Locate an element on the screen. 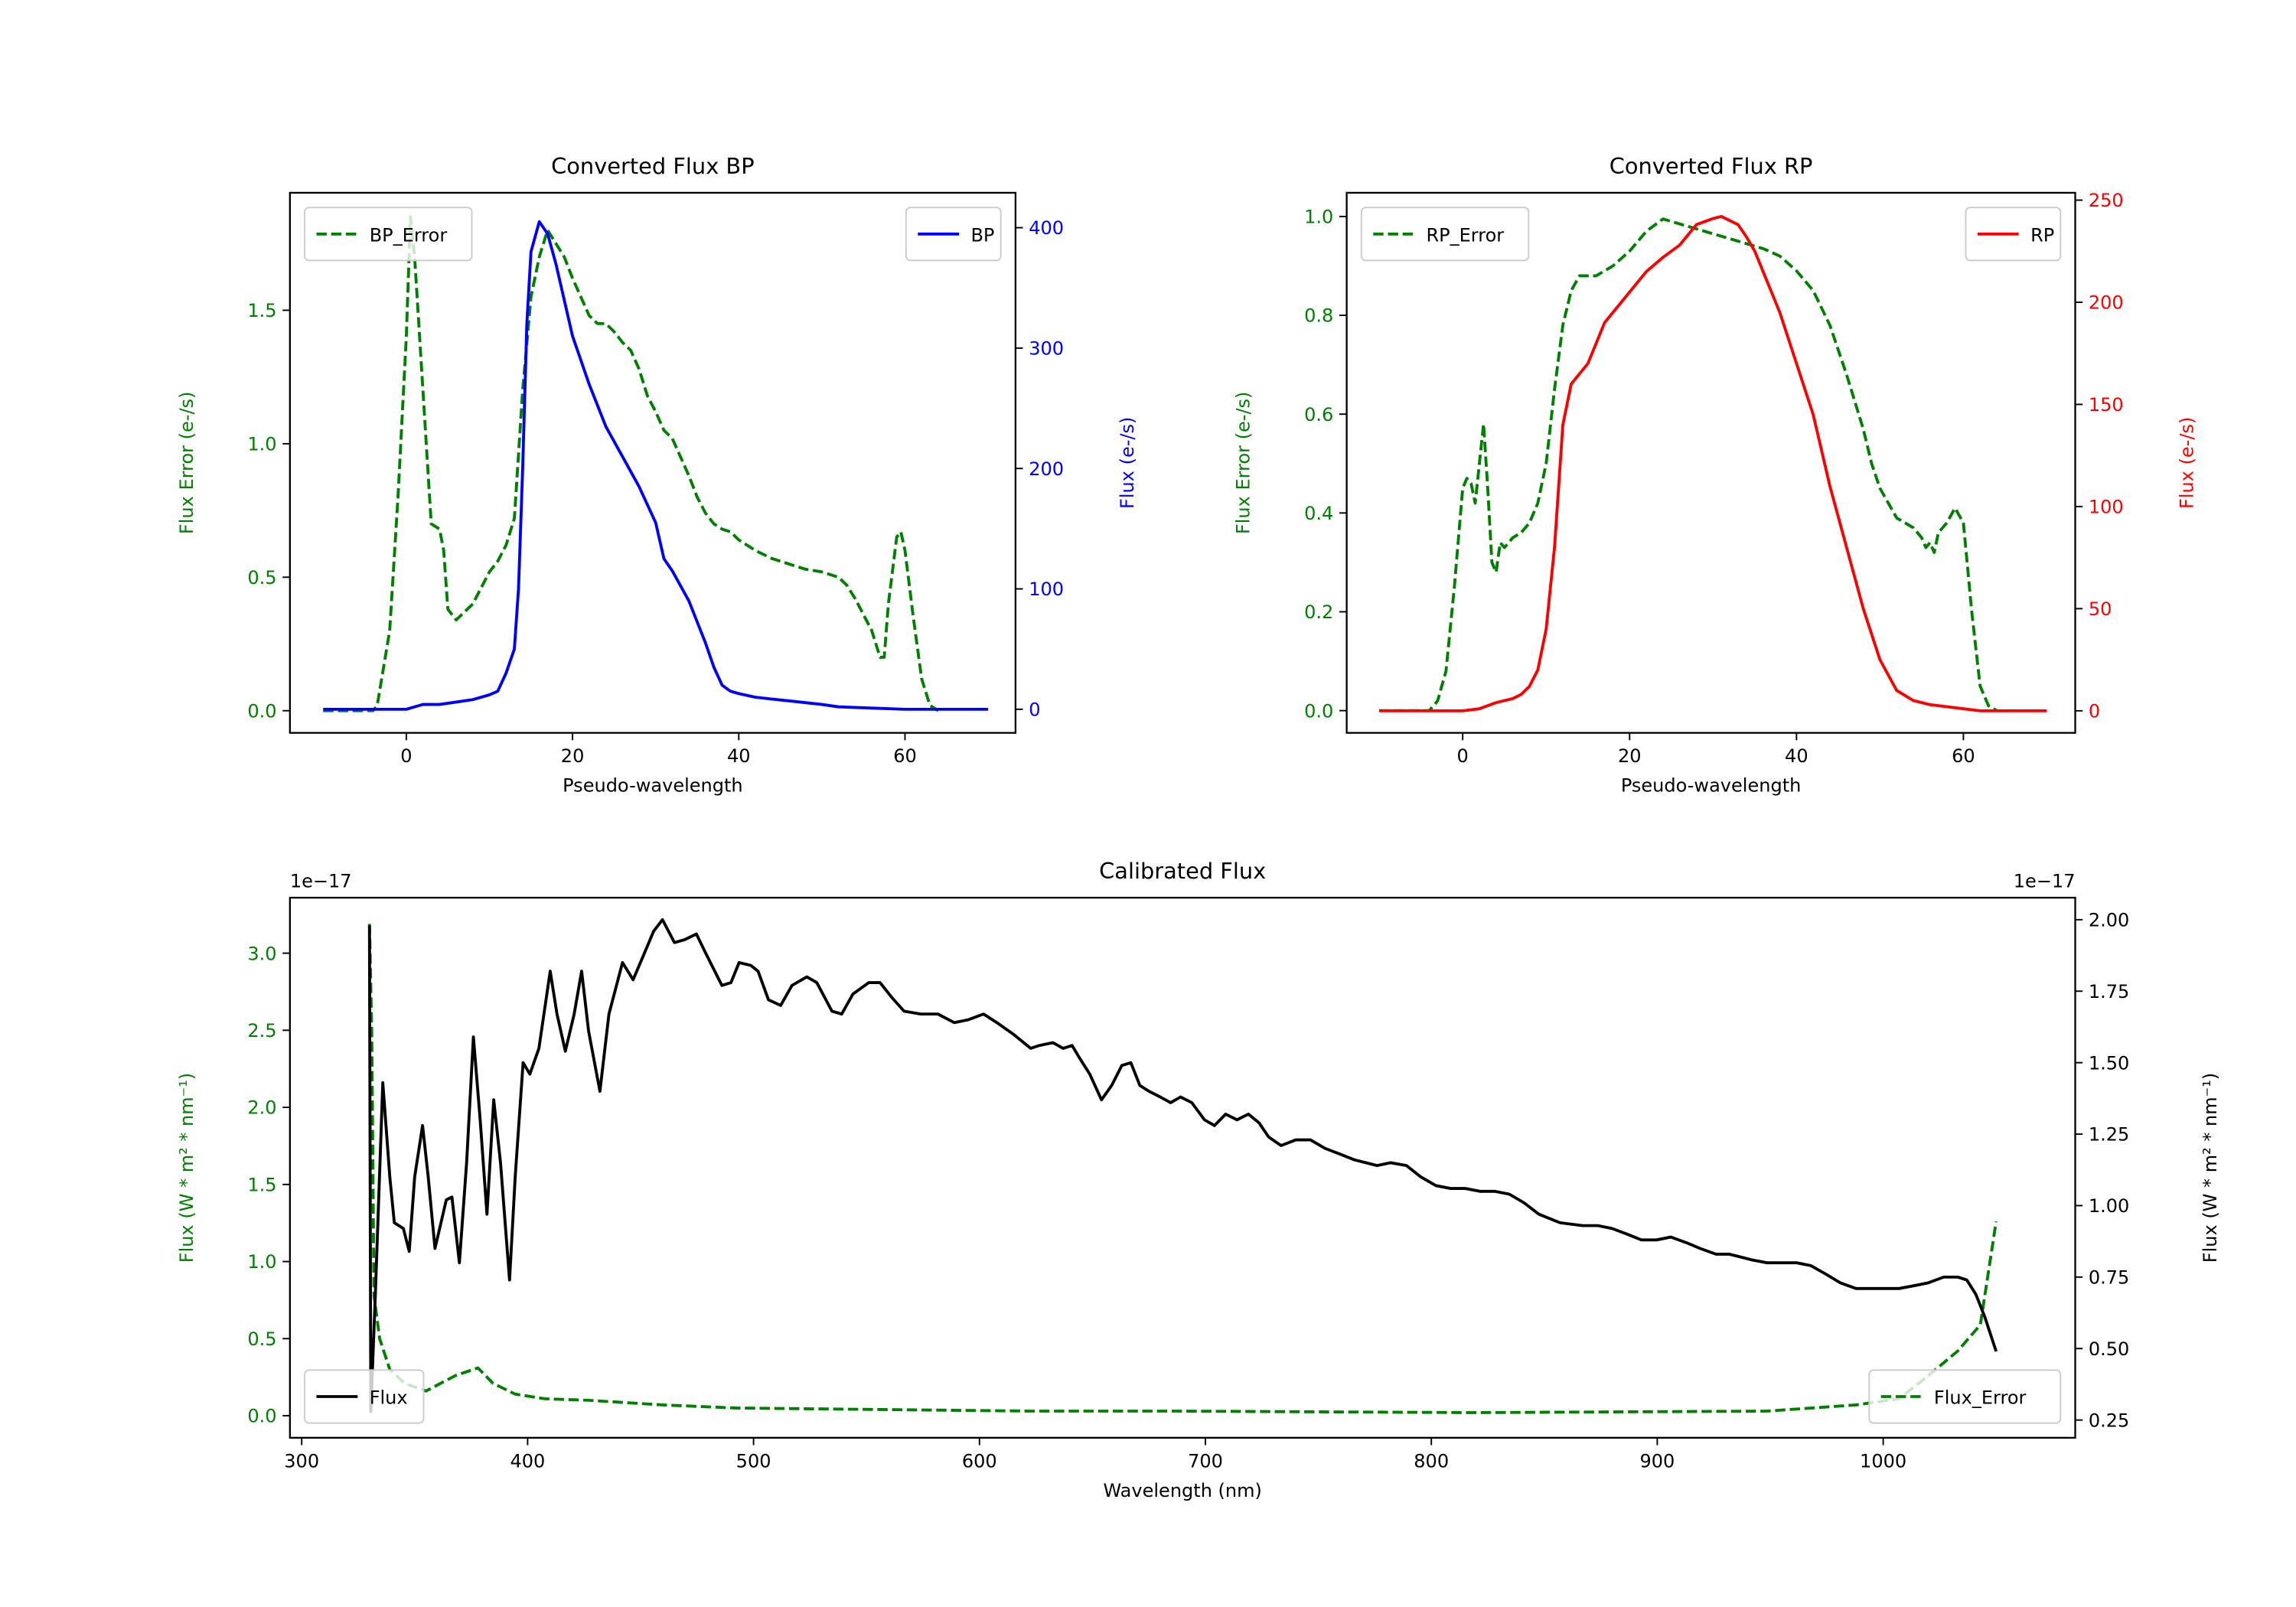 The height and width of the screenshot is (1607, 2296). chart-title: Converted Flux BP is located at coordinates (652, 166).